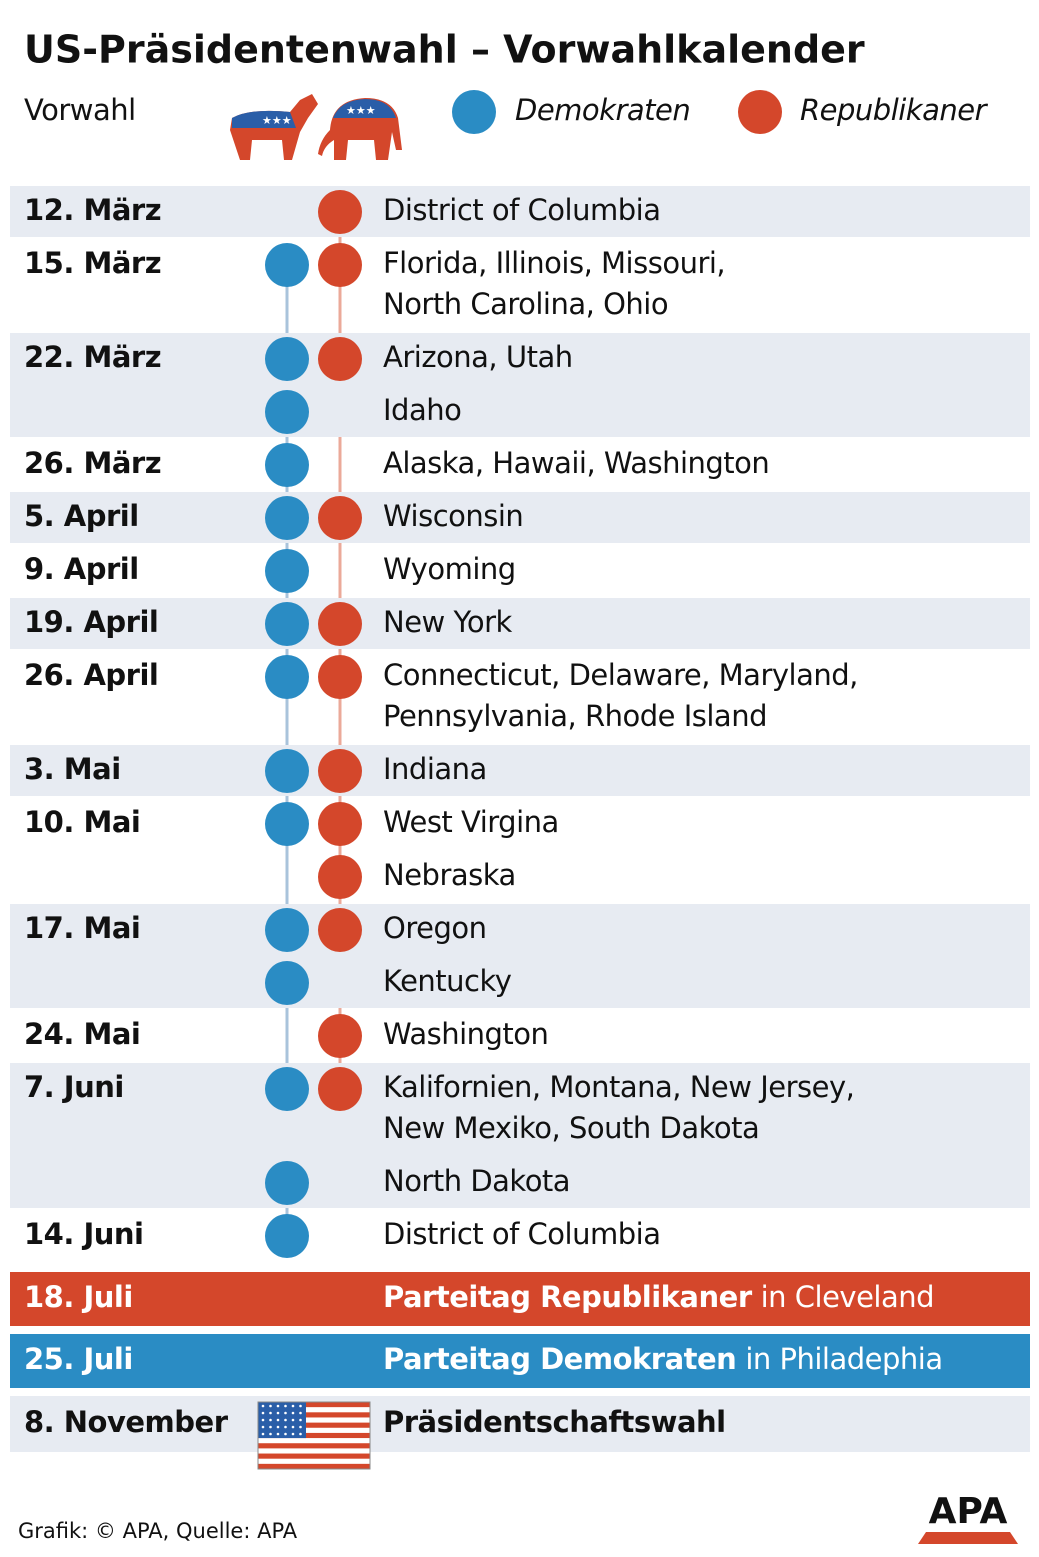  I want to click on election-bg, so click(520, 1424).